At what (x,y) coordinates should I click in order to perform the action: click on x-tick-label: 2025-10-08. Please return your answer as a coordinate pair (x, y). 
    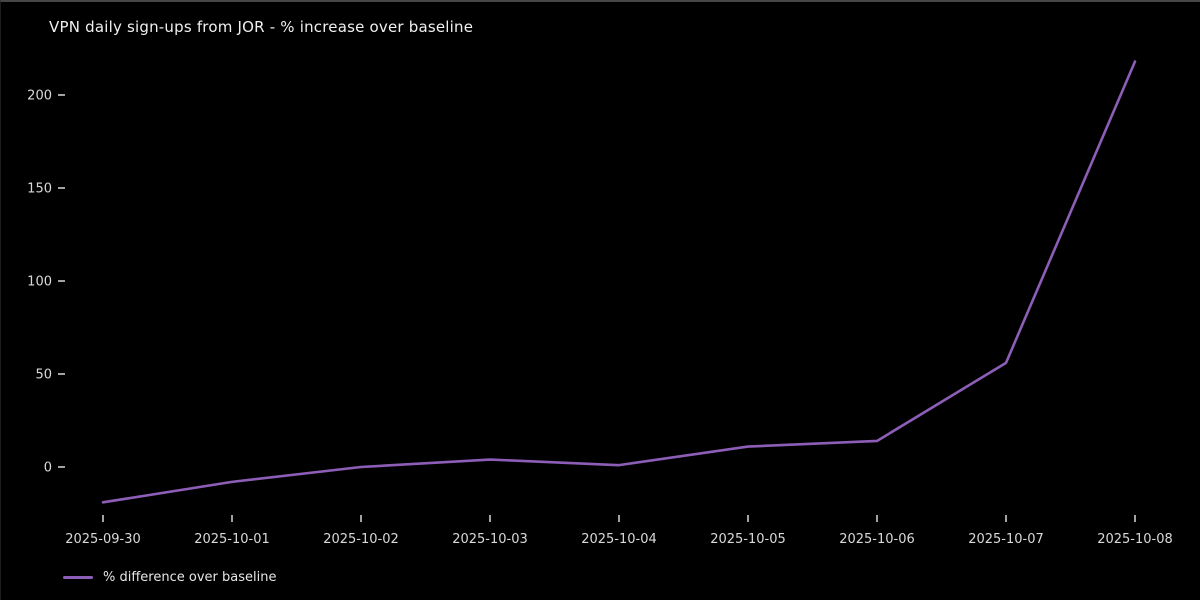
    Looking at the image, I should click on (1135, 539).